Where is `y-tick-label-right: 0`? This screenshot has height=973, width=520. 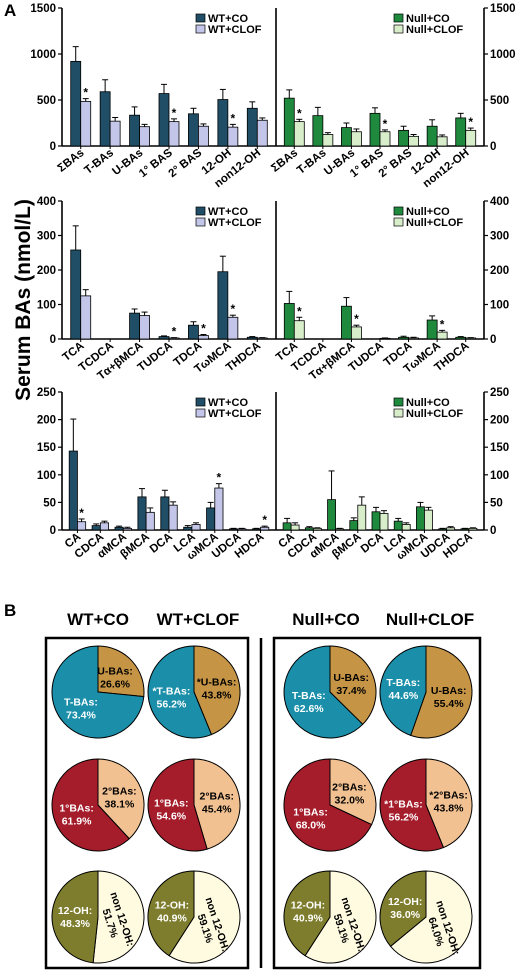 y-tick-label-right: 0 is located at coordinates (493, 531).